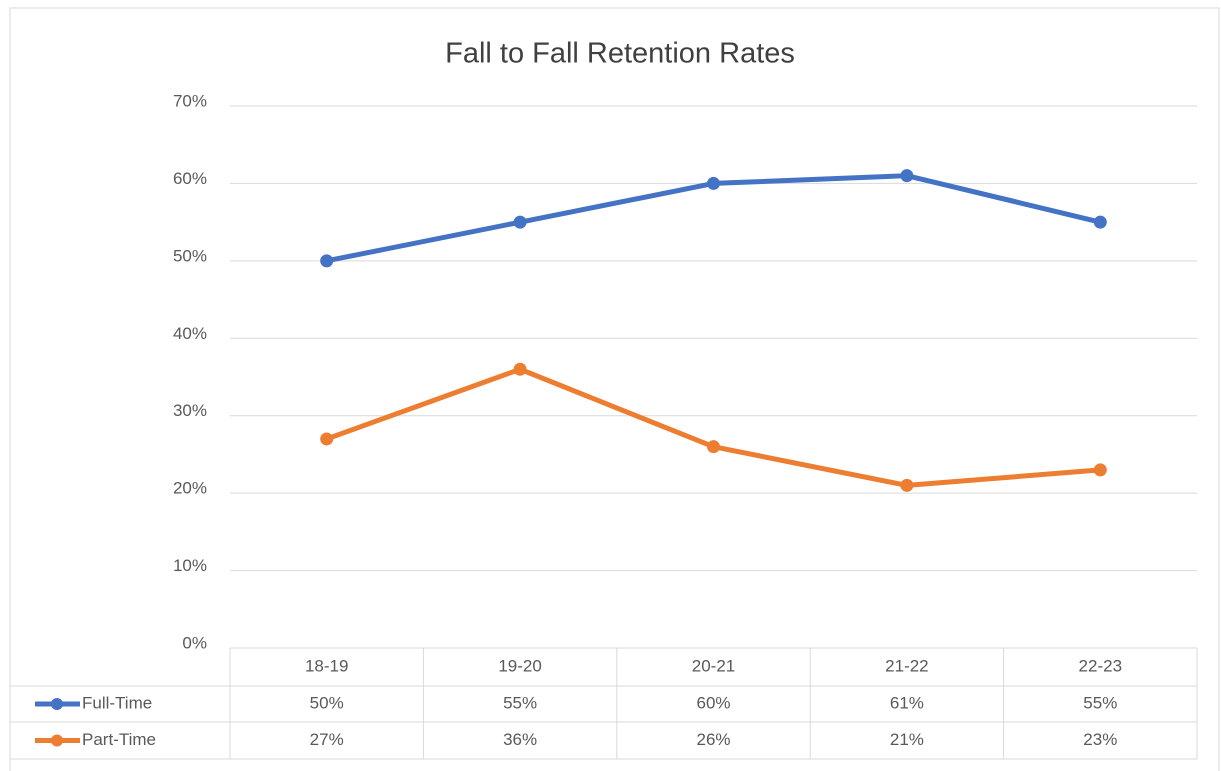  I want to click on y-tick-label: 20%, so click(190, 488).